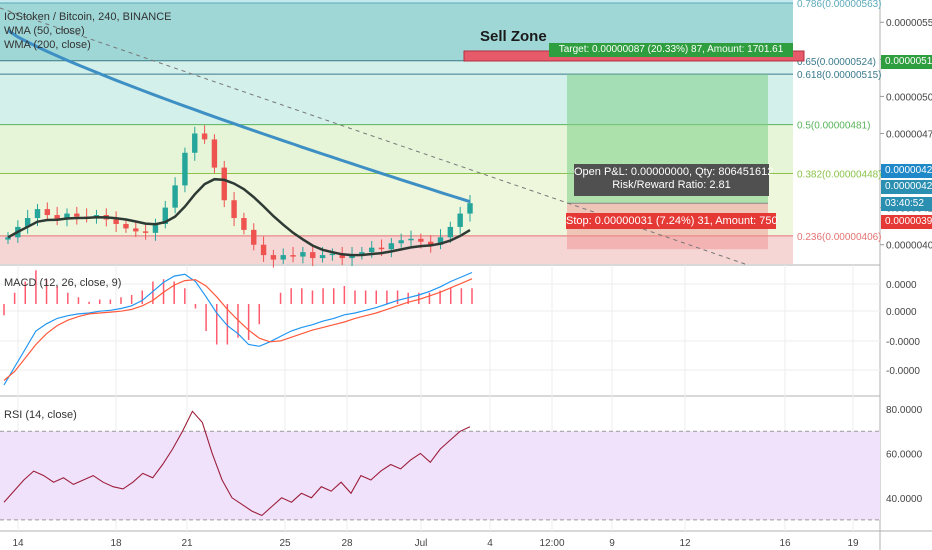 This screenshot has width=932, height=550. What do you see at coordinates (839, 175) in the screenshot?
I see `fib-level-label: 0.382(0.00000448)` at bounding box center [839, 175].